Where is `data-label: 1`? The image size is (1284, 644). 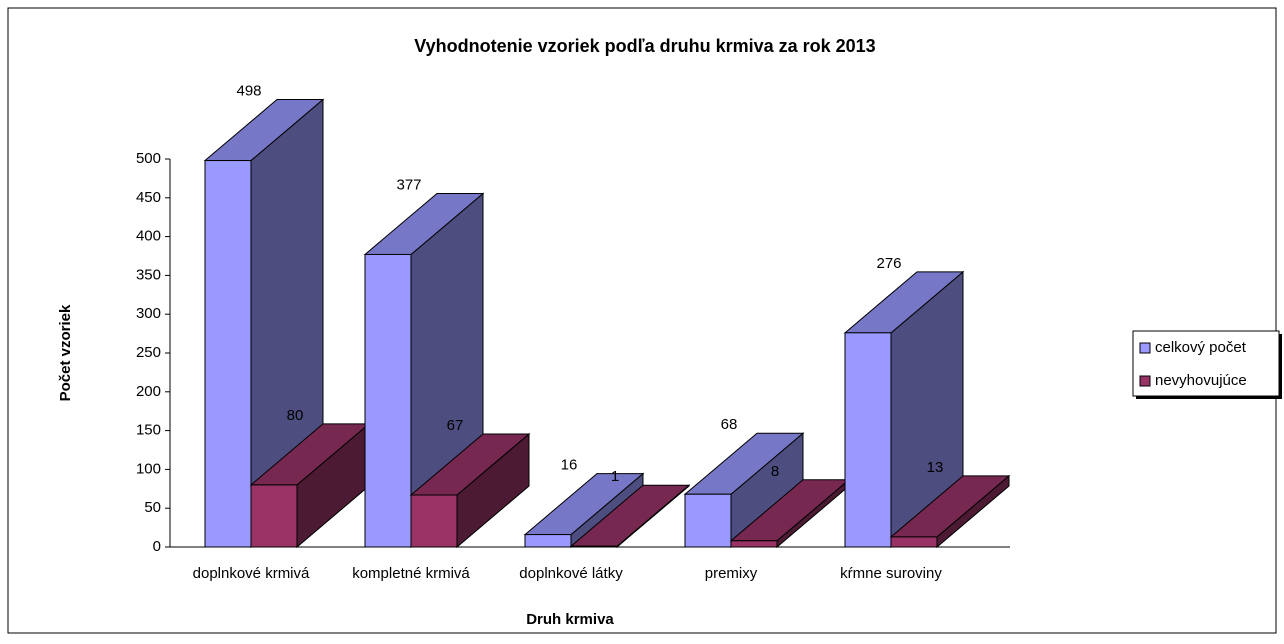 data-label: 1 is located at coordinates (615, 476).